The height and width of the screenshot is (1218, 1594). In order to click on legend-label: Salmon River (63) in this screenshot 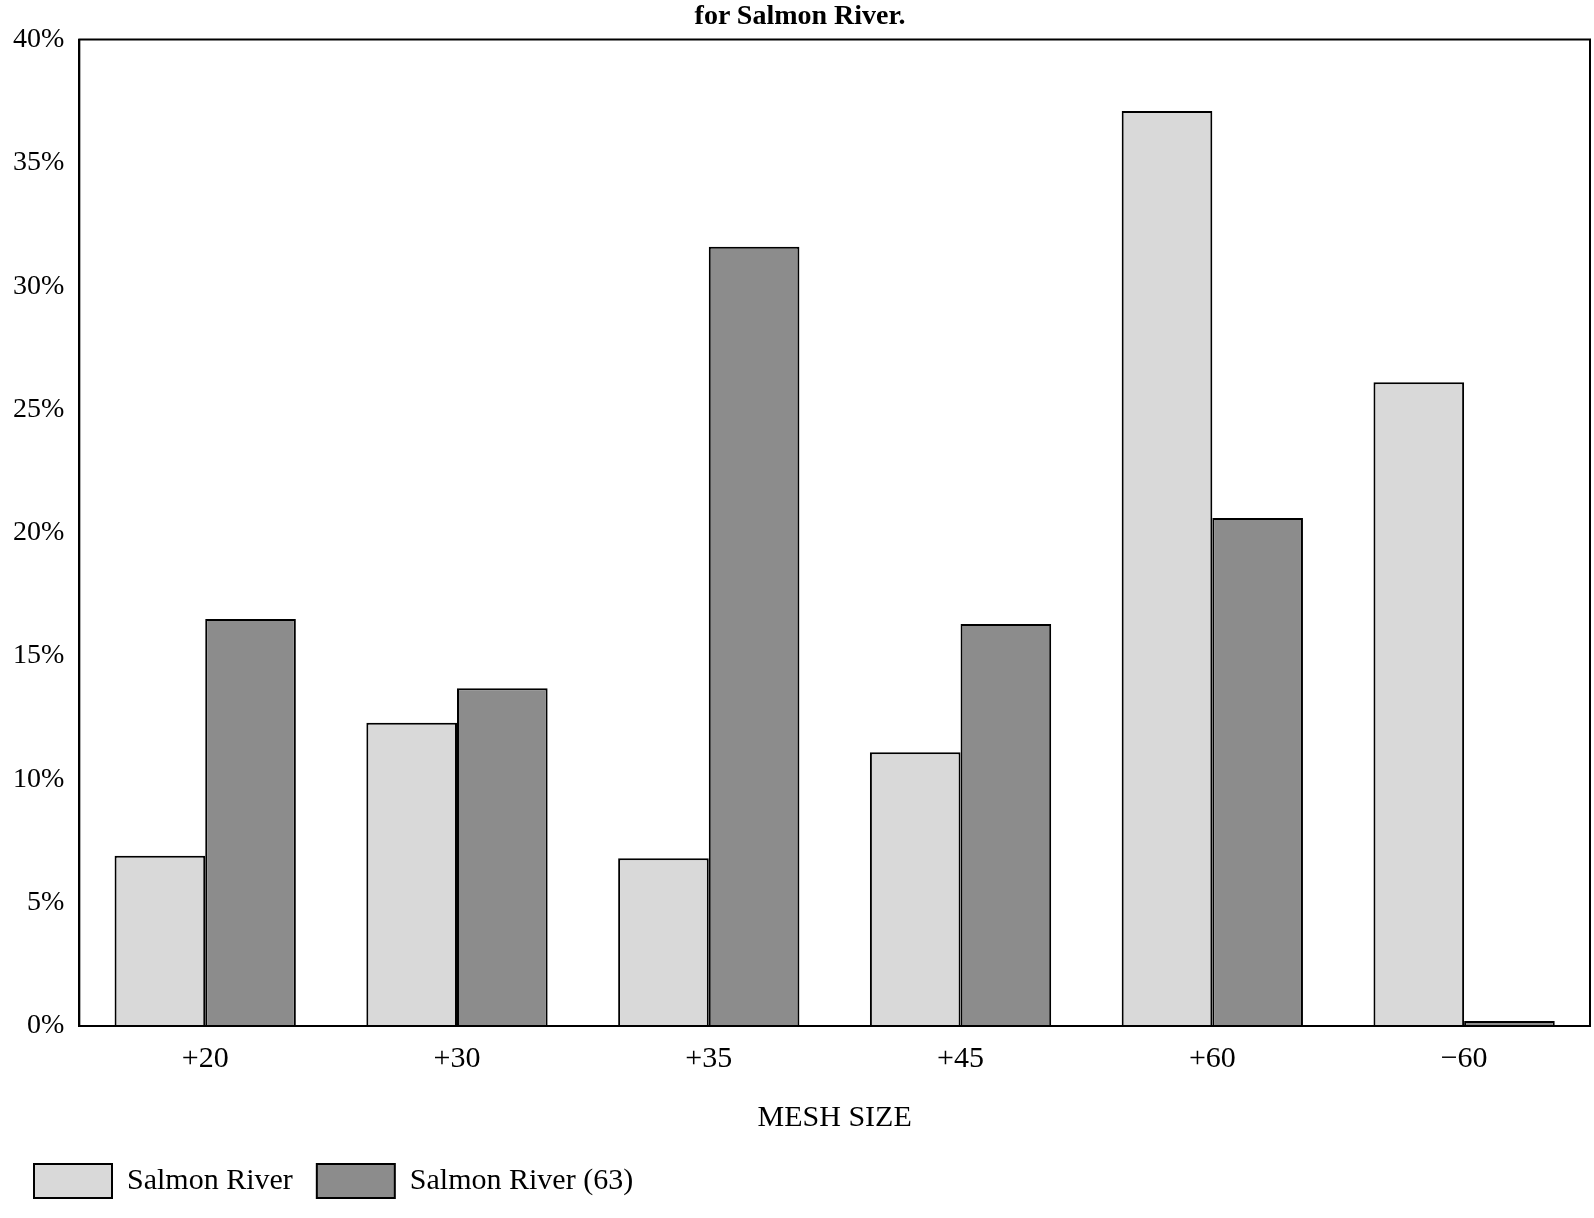, I will do `click(521, 1178)`.